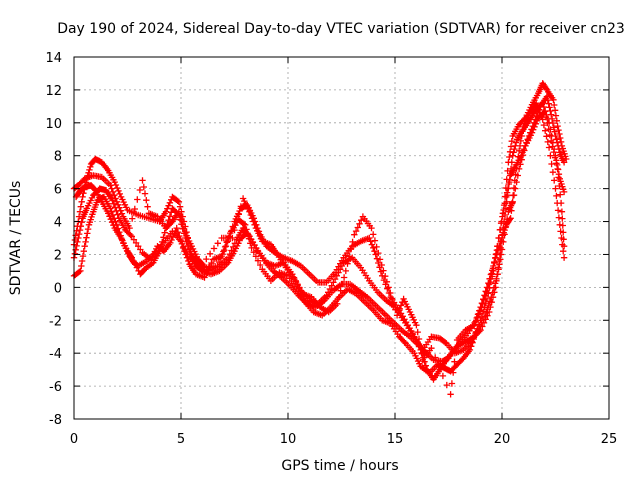 This screenshot has width=640, height=480. I want to click on y-tick-label: 6, so click(58, 190).